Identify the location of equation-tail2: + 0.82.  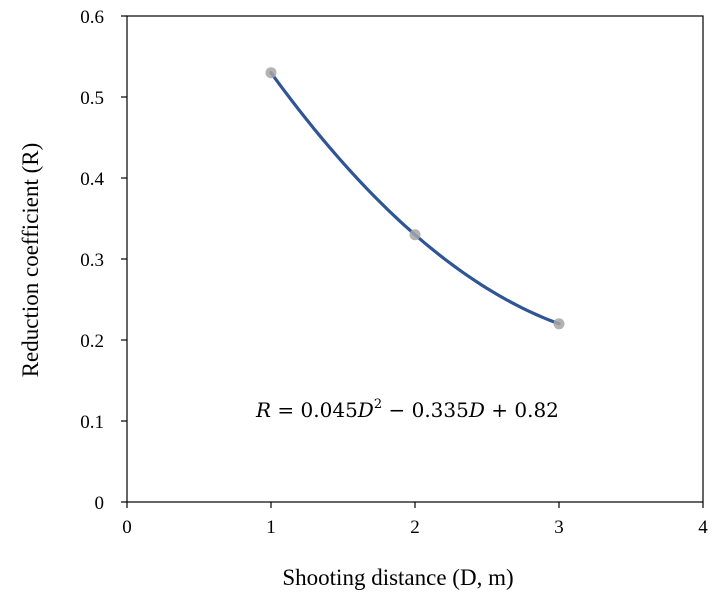
(522, 410).